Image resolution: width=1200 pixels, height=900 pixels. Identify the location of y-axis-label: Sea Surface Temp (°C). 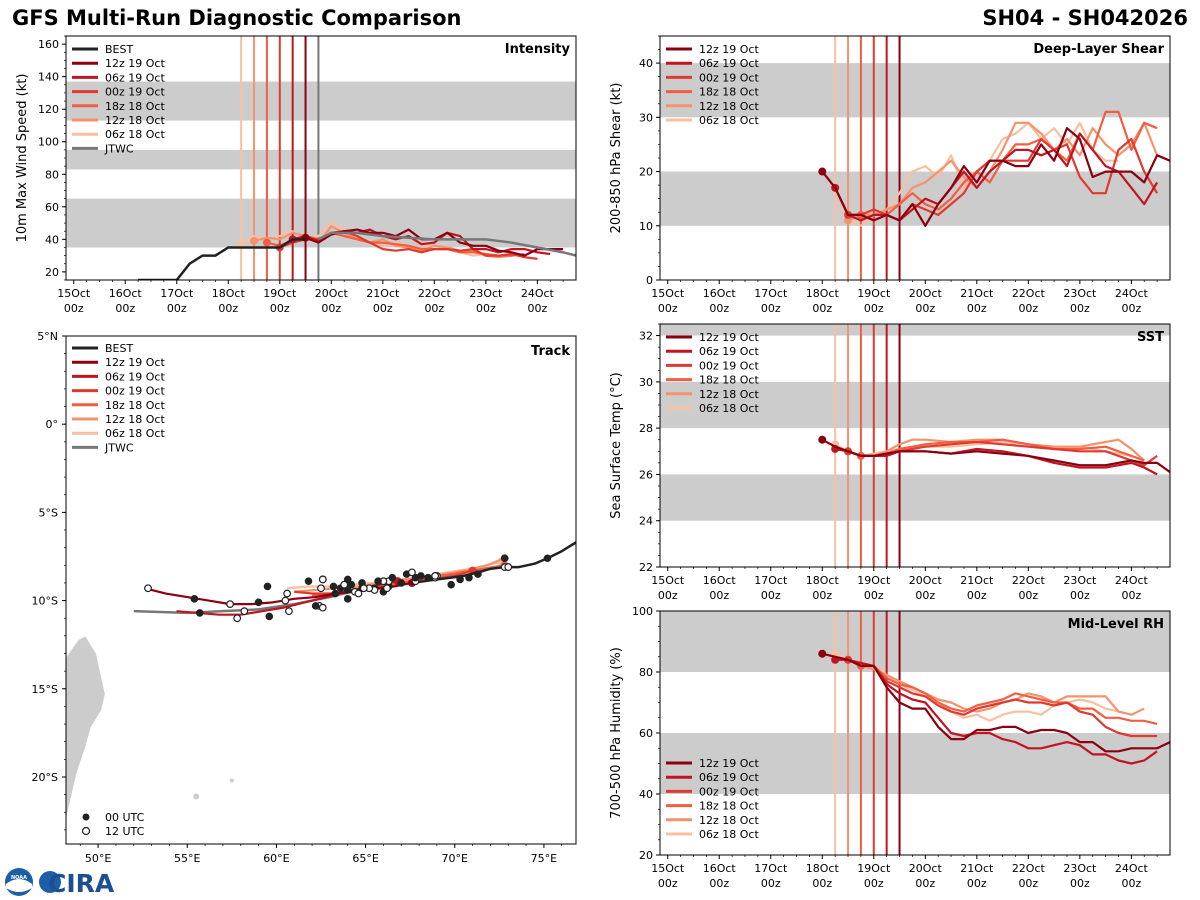
(616, 445).